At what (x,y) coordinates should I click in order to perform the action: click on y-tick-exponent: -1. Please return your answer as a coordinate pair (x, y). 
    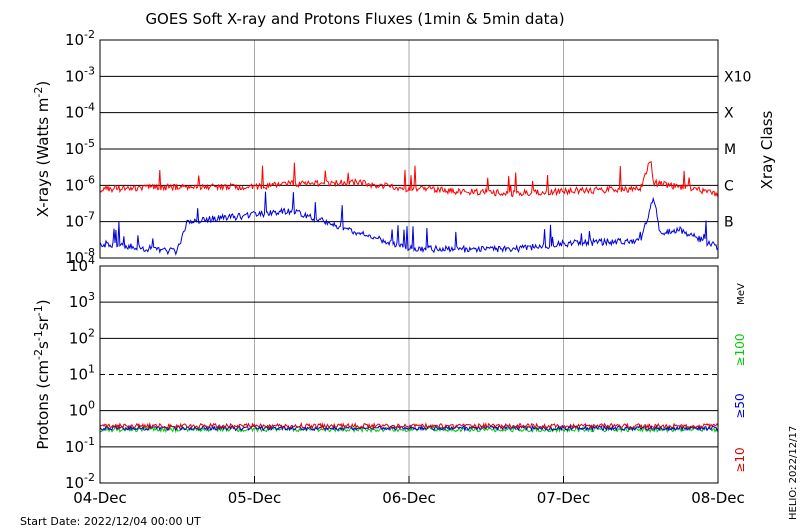
    Looking at the image, I should click on (89, 441).